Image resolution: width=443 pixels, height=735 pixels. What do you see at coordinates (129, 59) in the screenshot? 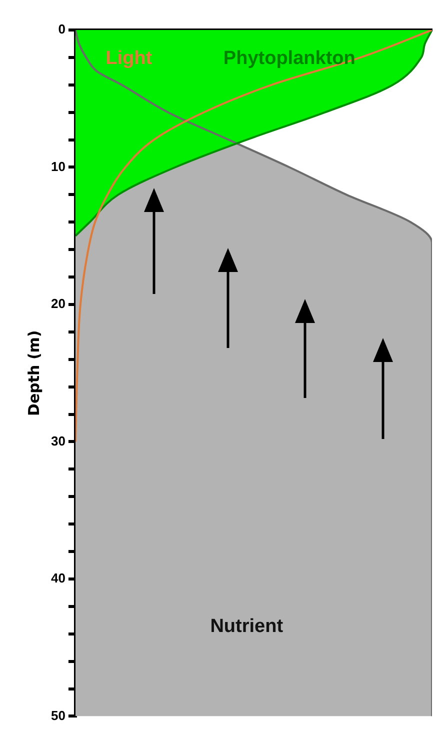
I see `text: Light` at bounding box center [129, 59].